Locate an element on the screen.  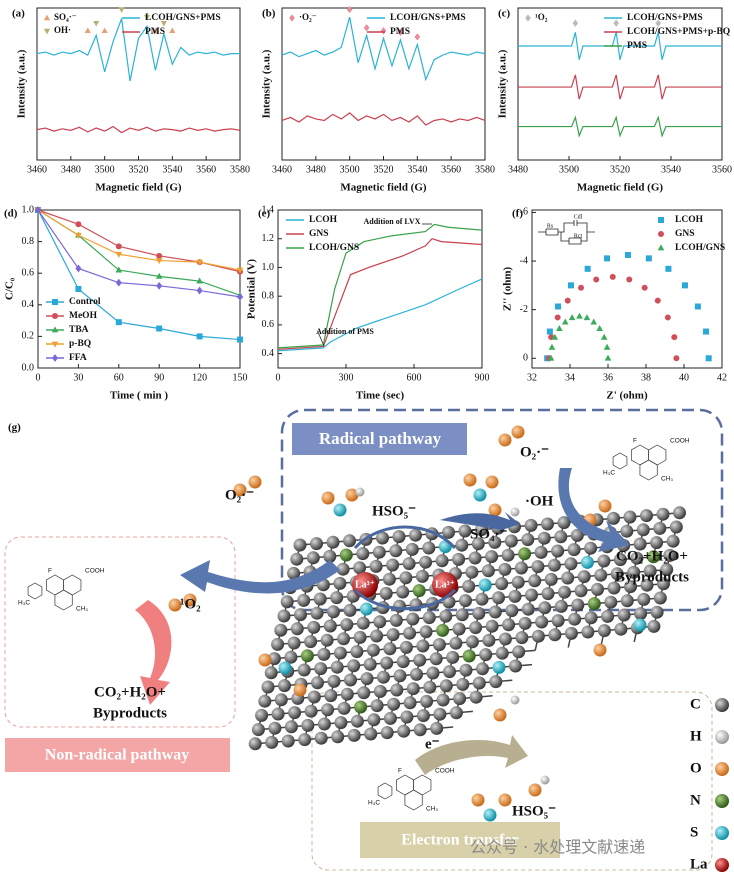
panel-label: (g) is located at coordinates (14, 428).